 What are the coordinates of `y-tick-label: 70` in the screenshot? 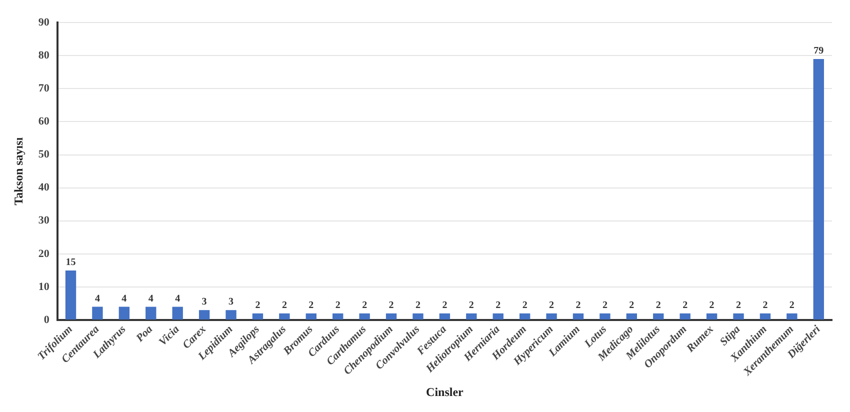 It's located at (44, 88).